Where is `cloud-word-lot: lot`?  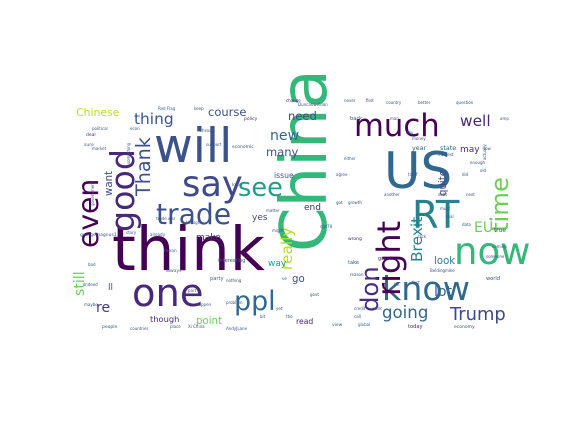 cloud-word-lot: lot is located at coordinates (443, 292).